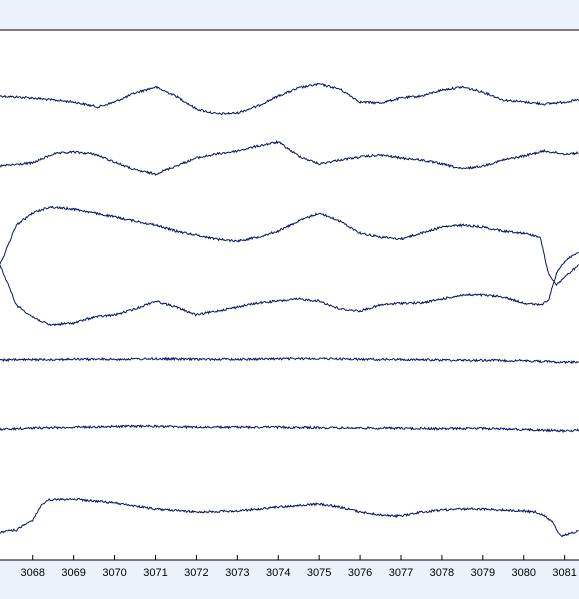 This screenshot has height=599, width=579. What do you see at coordinates (401, 573) in the screenshot?
I see `x-tick-label: 3077` at bounding box center [401, 573].